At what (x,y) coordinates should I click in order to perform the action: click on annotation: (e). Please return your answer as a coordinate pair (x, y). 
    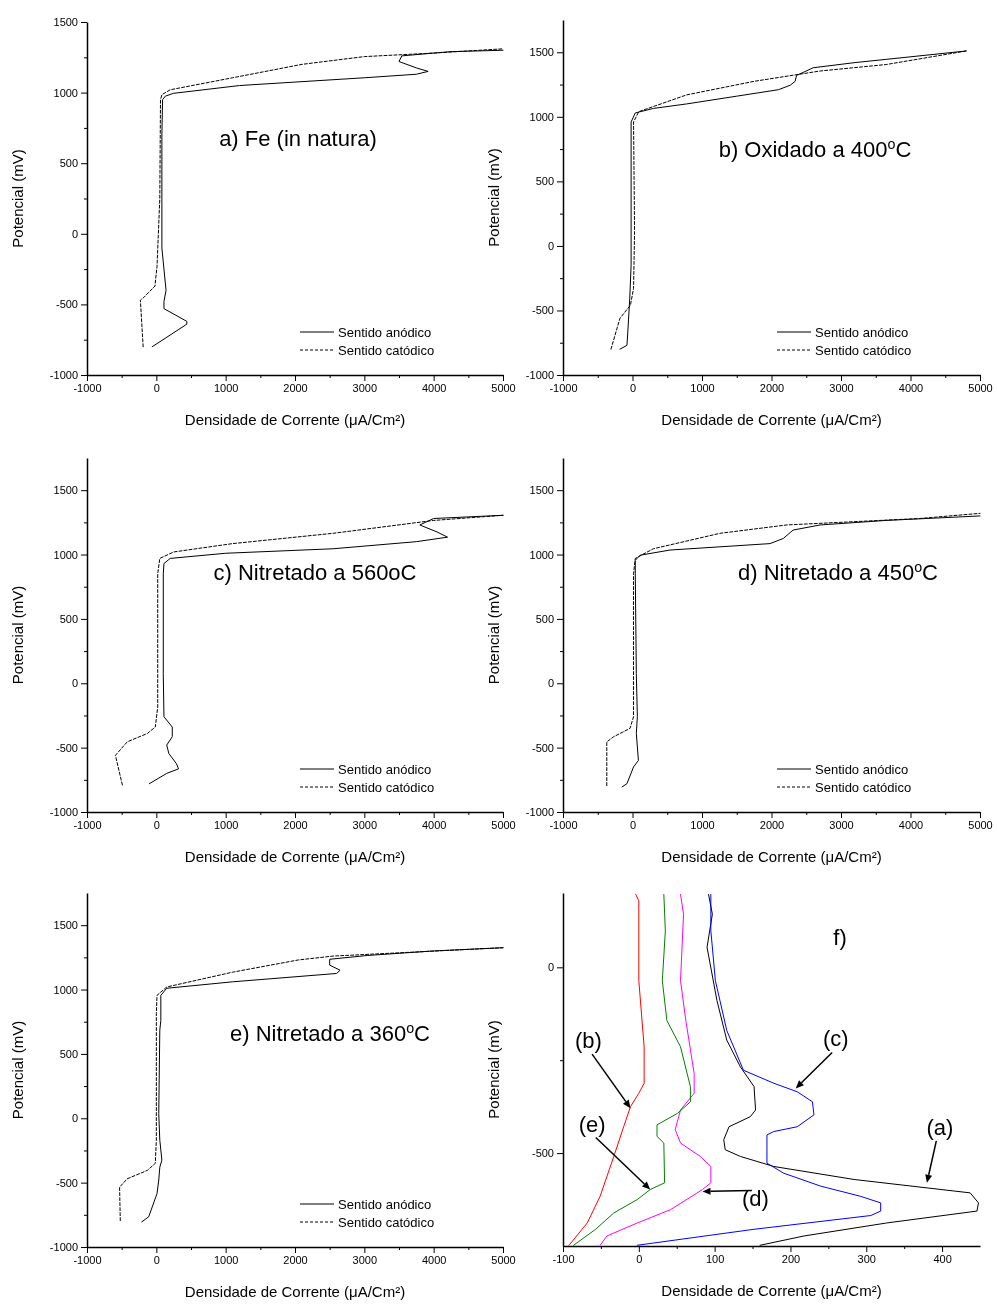
    Looking at the image, I should click on (592, 1124).